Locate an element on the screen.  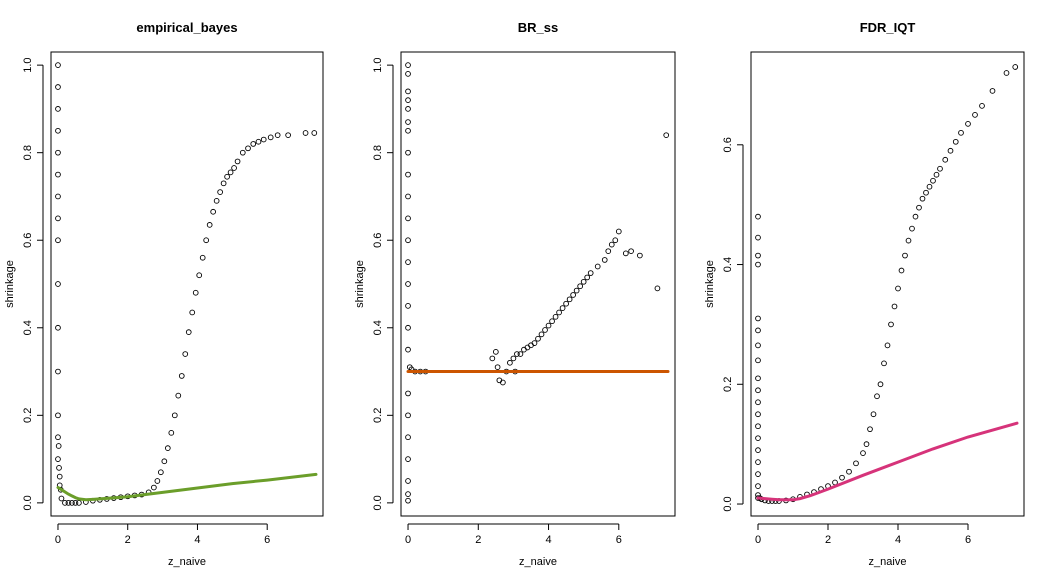
y-tick-label: 1.0 is located at coordinates (28, 64).